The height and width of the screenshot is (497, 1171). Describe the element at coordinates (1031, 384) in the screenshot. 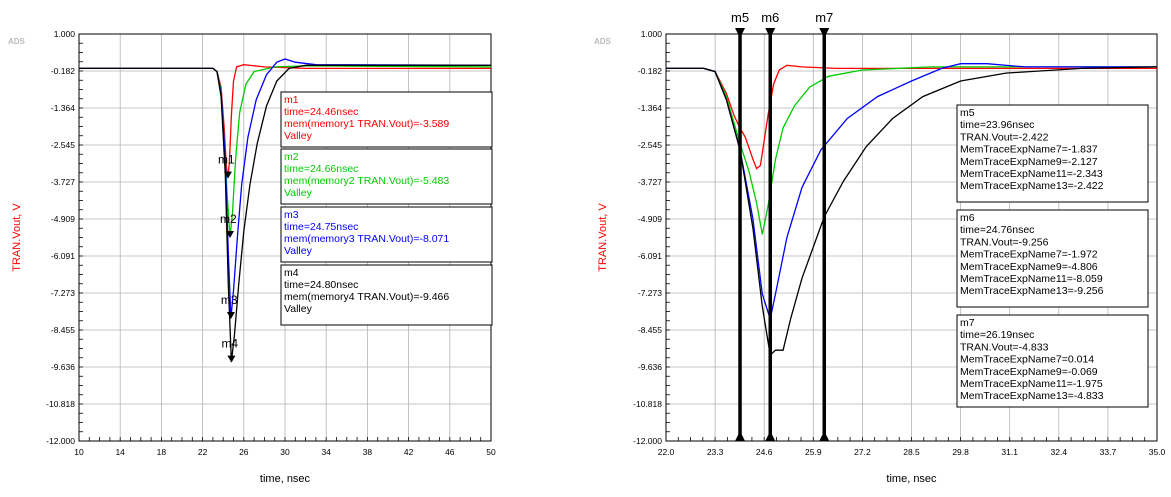

I see `marker-readout-line: MemTraceExpName11=-1.975` at that location.